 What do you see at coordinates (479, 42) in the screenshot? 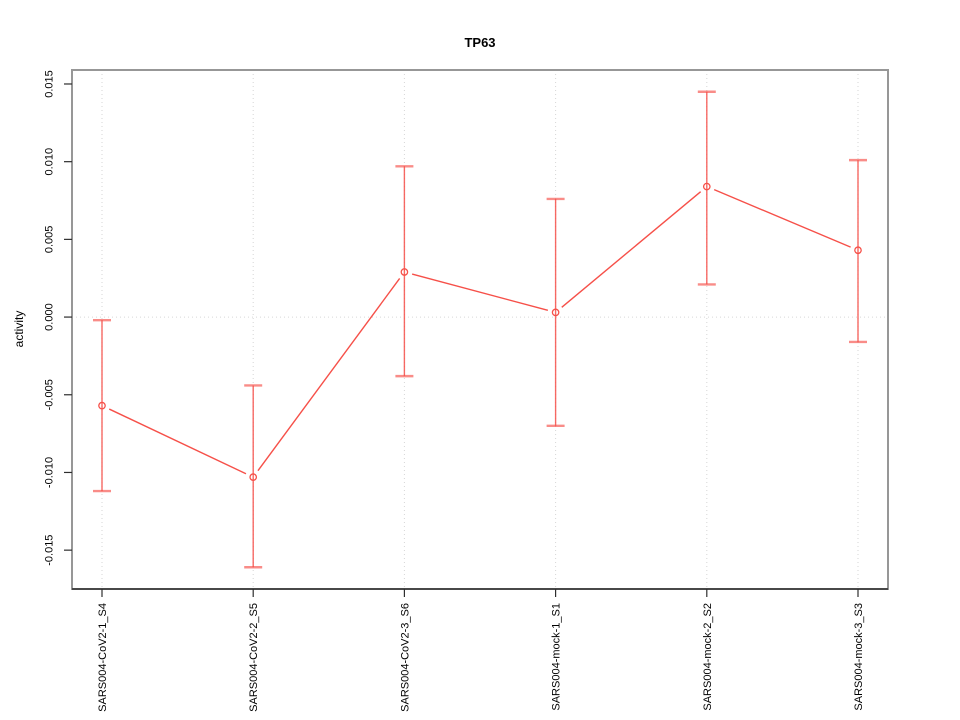
I see `chart-title: TP63` at bounding box center [479, 42].